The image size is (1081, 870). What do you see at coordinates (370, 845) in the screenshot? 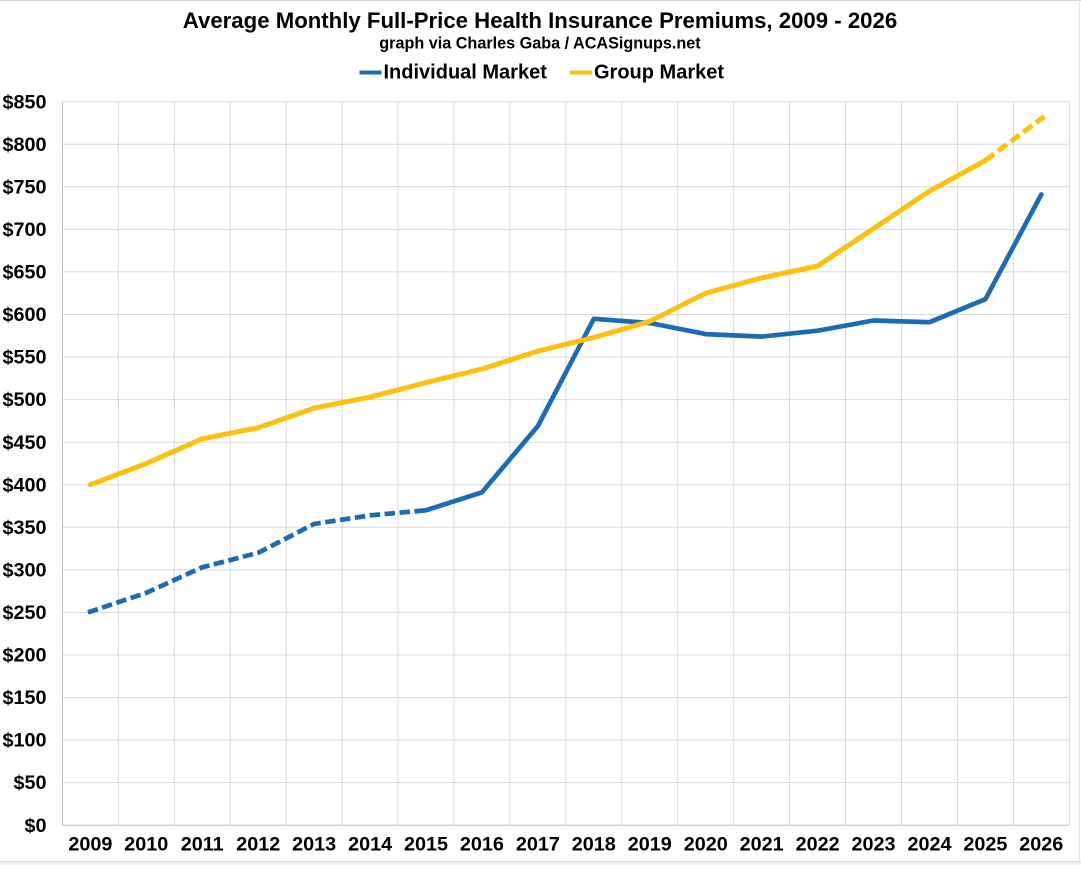
I see `svg-text: 2014` at bounding box center [370, 845].